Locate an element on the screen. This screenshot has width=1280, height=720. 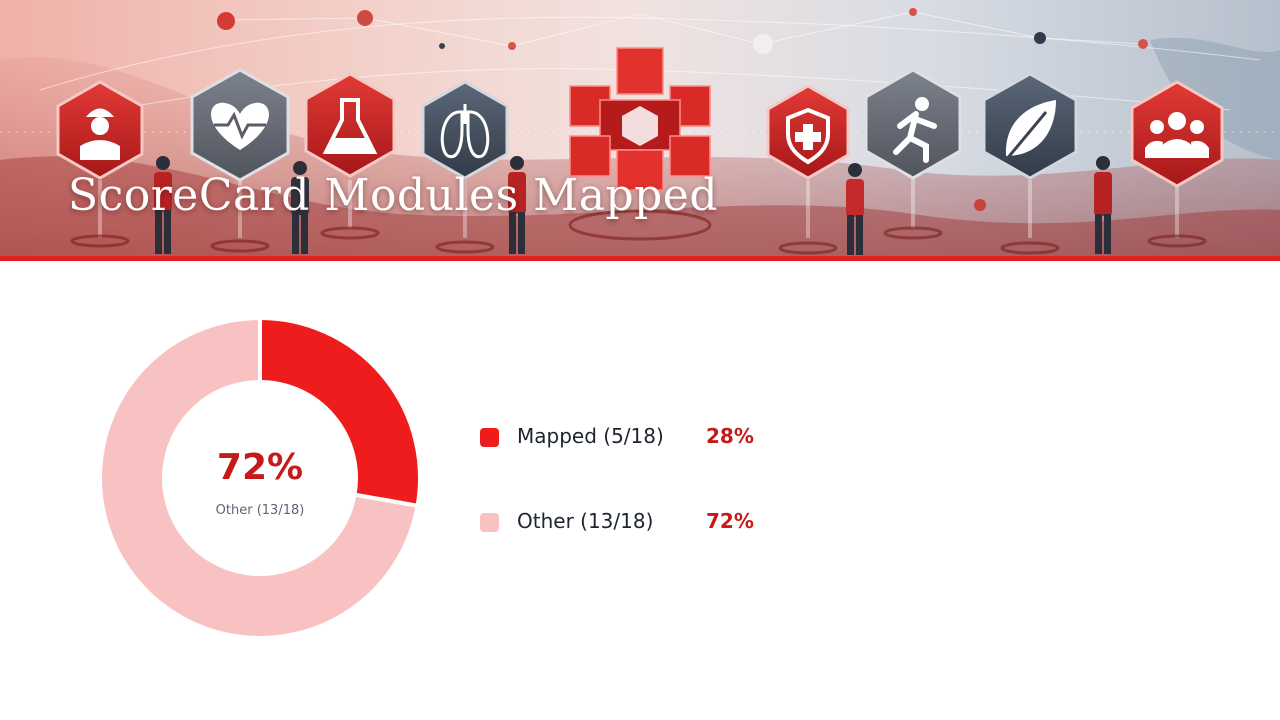
legend-label-mapped: Mapped (5/18) is located at coordinates (590, 436).